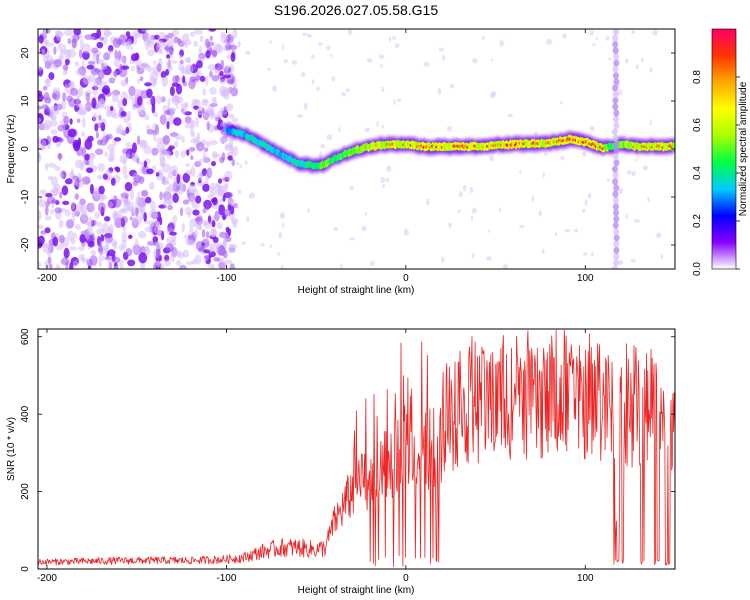 This screenshot has width=750, height=600. I want to click on colorbar-tick-label: 0.2, so click(697, 221).